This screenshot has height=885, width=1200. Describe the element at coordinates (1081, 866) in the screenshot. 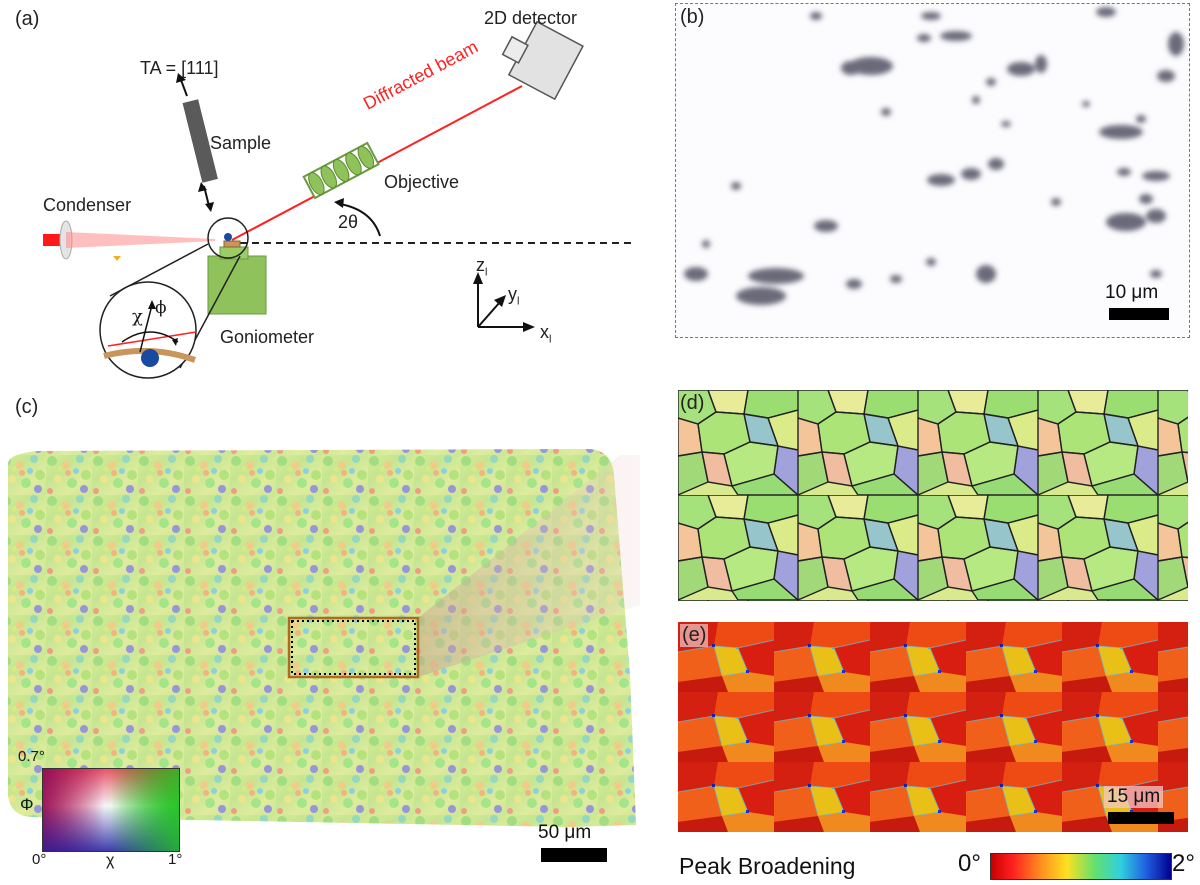

I see `peak-broadening-colorbar` at that location.